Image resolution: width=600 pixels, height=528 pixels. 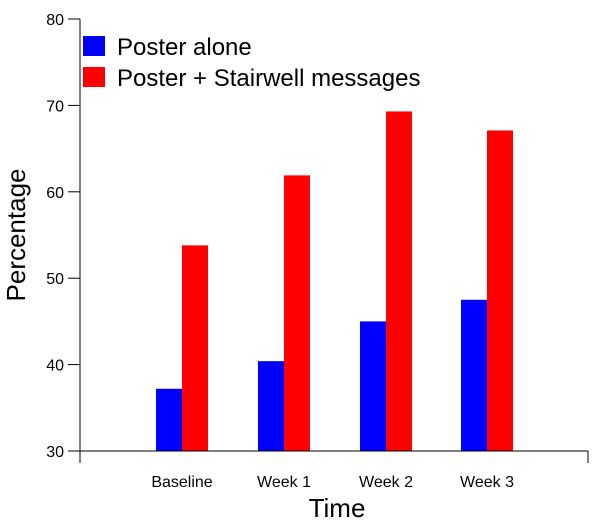 I want to click on x-axis-title: Time, so click(x=337, y=508).